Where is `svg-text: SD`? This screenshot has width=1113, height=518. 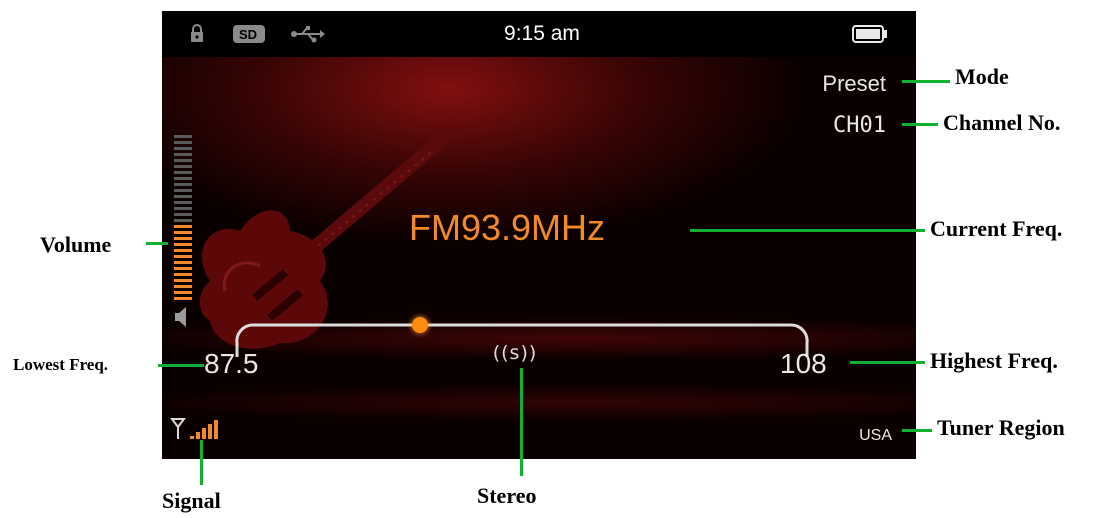 svg-text: SD is located at coordinates (248, 34).